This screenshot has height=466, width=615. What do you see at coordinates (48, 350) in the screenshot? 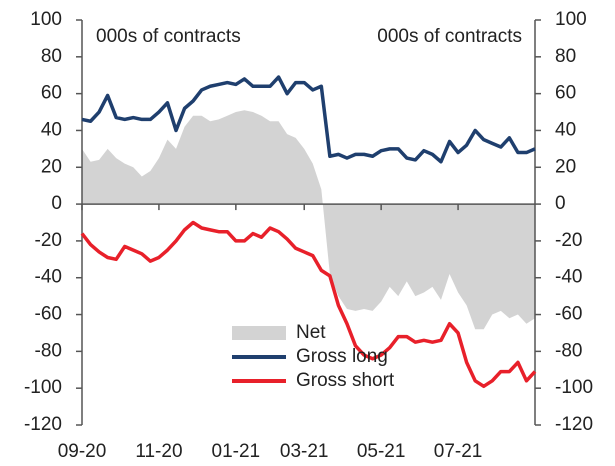
I see `y-tick-label: -80` at bounding box center [48, 350].